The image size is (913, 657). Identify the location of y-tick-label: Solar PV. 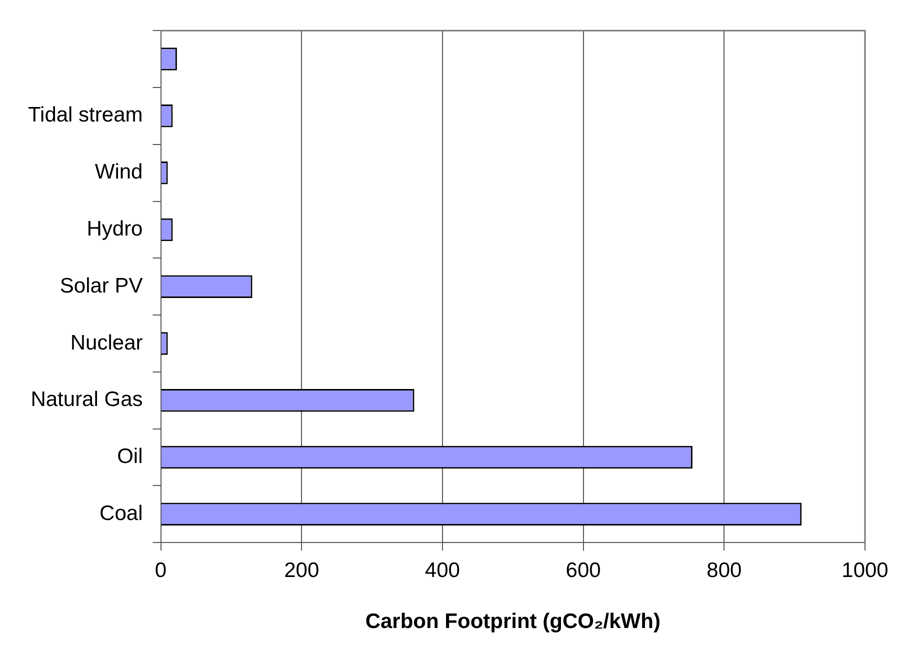
(101, 286).